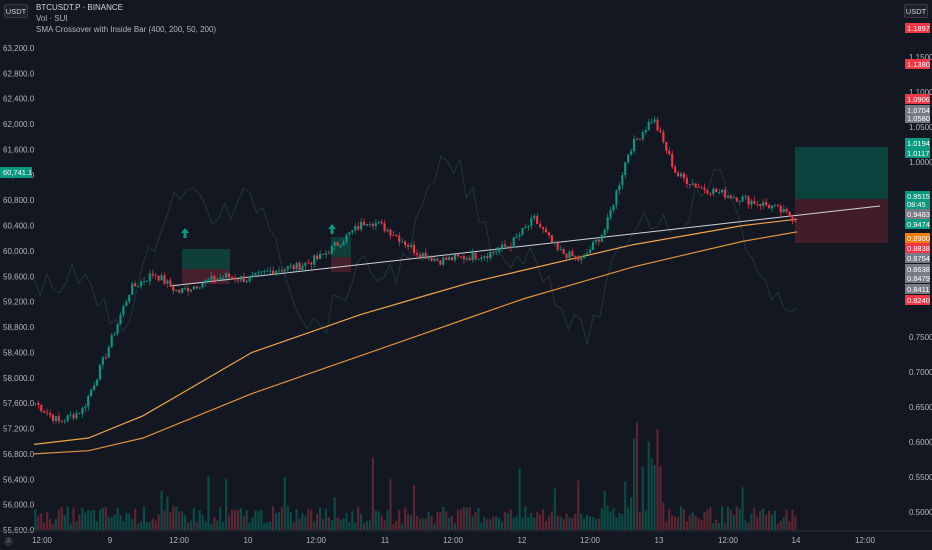 This screenshot has height=550, width=932. Describe the element at coordinates (659, 540) in the screenshot. I see `time-axis-tick-label: 13` at that location.